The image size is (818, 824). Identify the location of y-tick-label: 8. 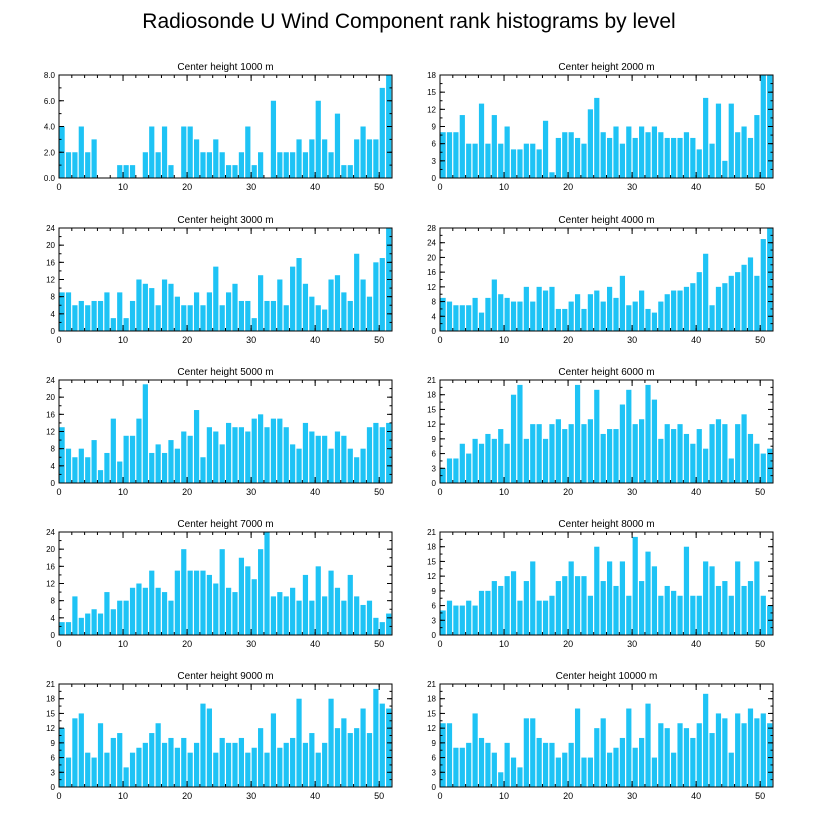
(53, 449).